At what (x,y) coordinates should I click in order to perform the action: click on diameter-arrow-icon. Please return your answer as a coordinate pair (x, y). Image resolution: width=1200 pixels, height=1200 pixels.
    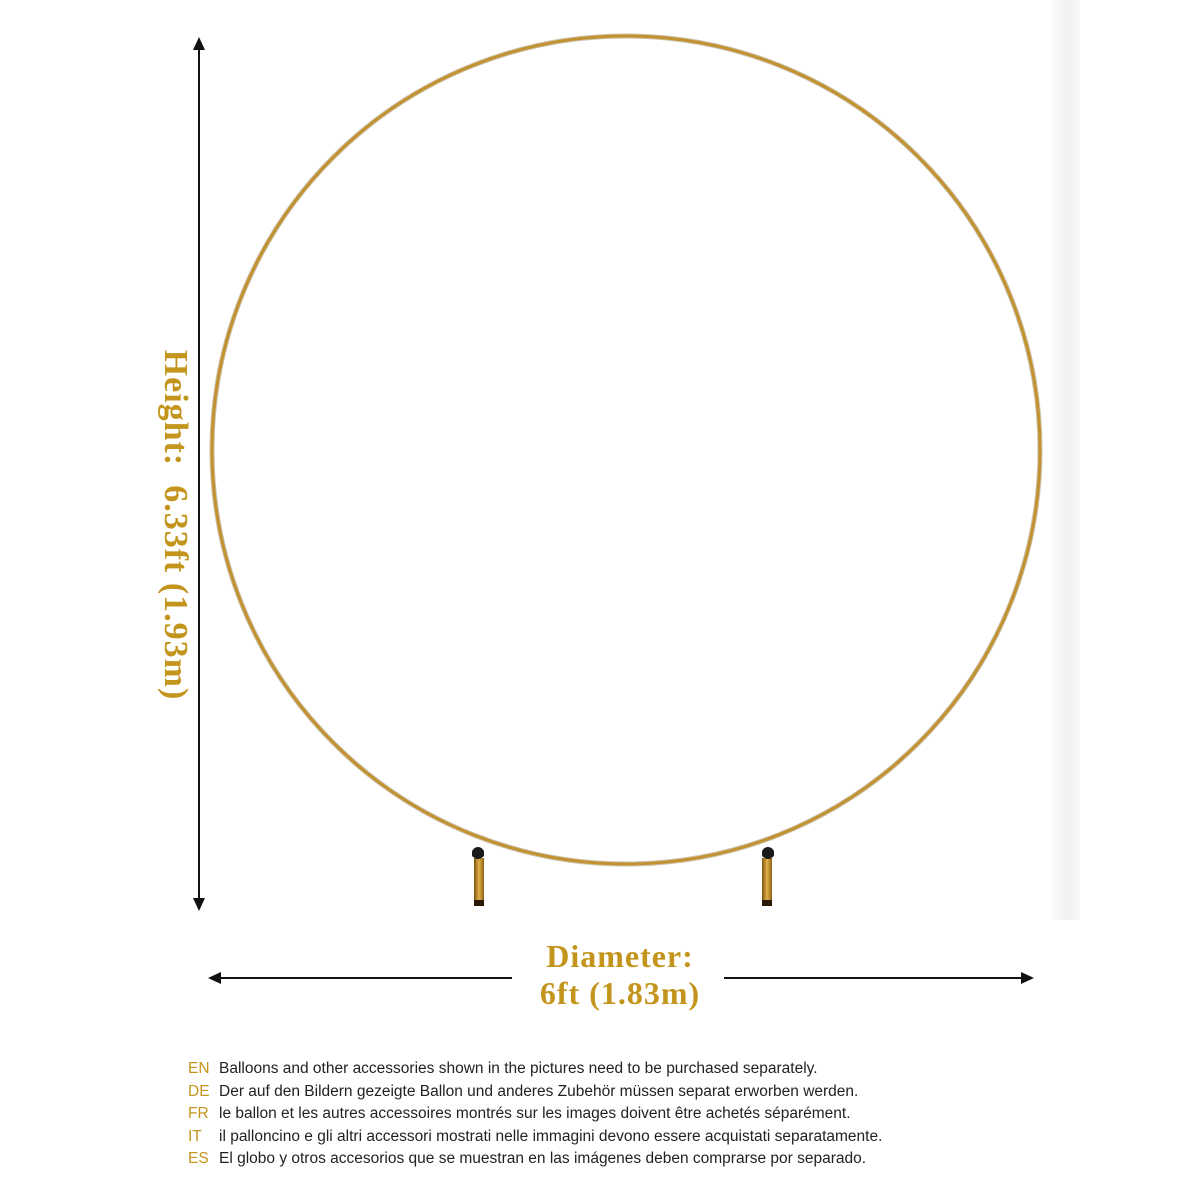
    Looking at the image, I should click on (621, 978).